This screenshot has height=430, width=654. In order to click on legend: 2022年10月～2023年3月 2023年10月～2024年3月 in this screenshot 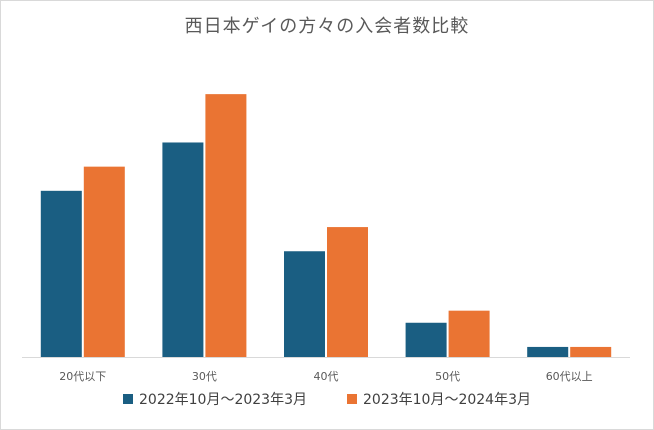, I will do `click(327, 399)`.